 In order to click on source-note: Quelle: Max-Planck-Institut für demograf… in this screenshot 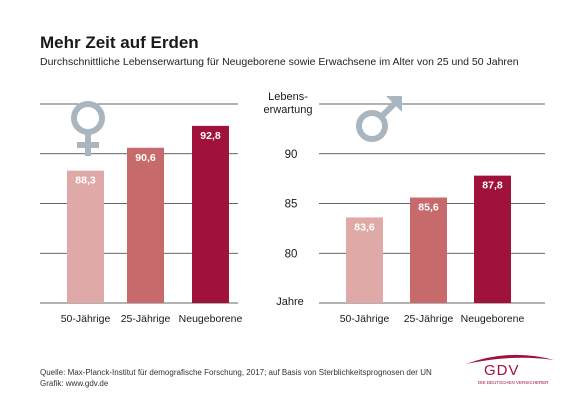, I will do `click(236, 372)`.